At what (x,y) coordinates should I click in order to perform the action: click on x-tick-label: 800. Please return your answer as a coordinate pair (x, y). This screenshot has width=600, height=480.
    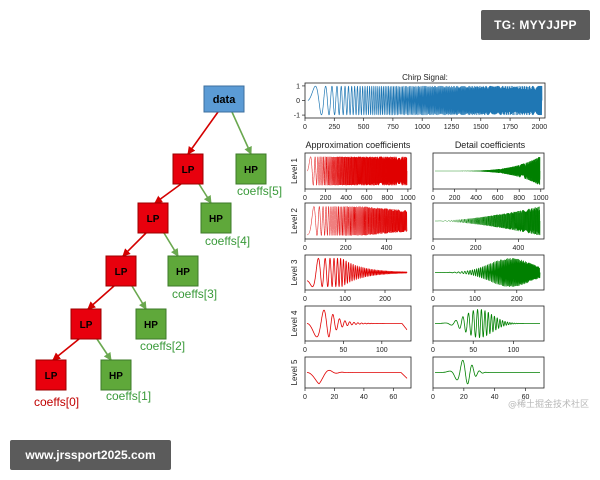
    Looking at the image, I should click on (387, 198).